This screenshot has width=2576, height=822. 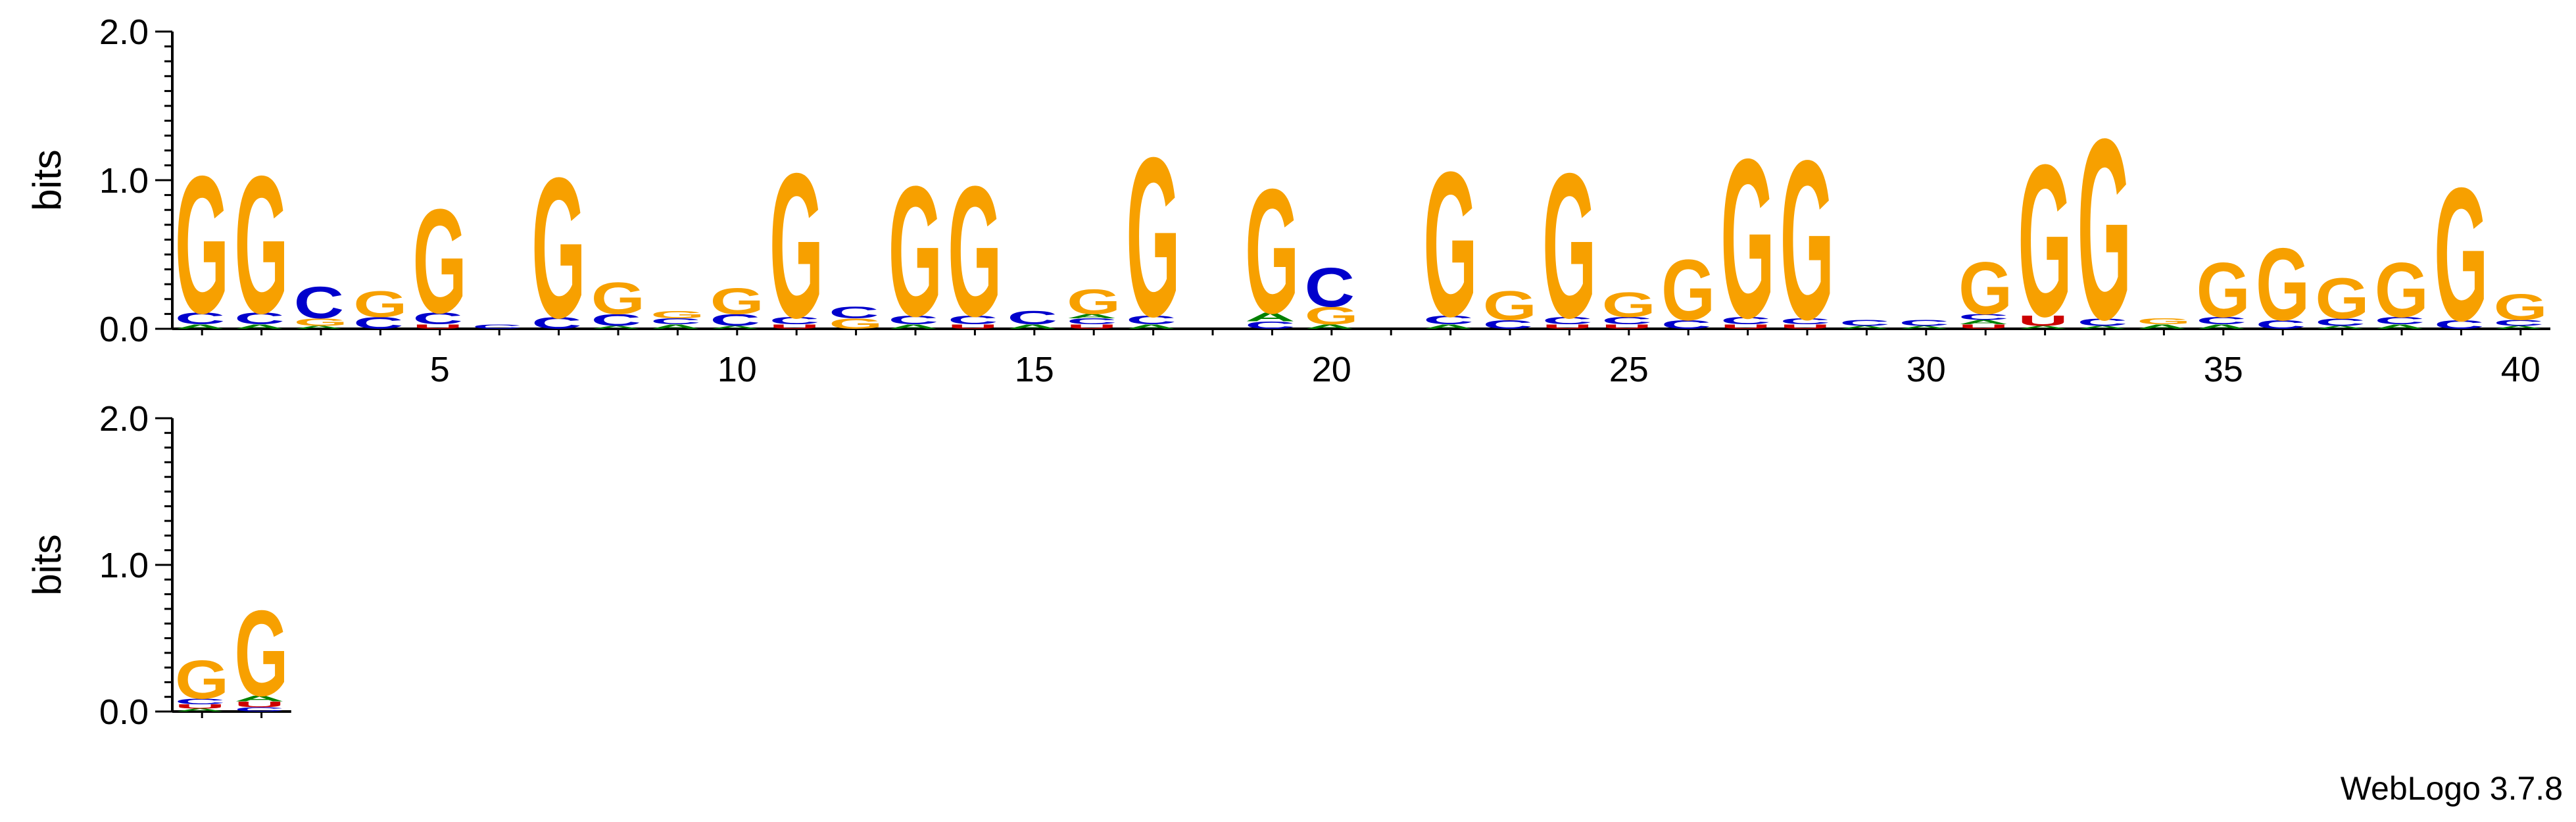 I want to click on x-tick-label: 15, so click(x=1035, y=369).